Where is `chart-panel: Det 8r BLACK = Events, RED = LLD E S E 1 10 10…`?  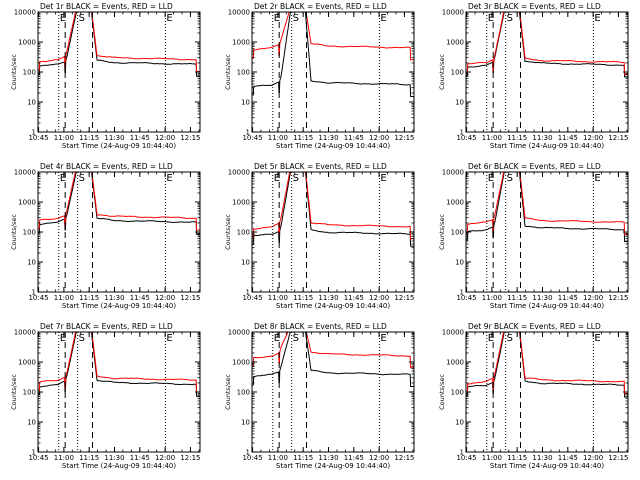
chart-panel: Det 8r BLACK = Events, RED = LLD E S E 1 10 10… is located at coordinates (319, 396).